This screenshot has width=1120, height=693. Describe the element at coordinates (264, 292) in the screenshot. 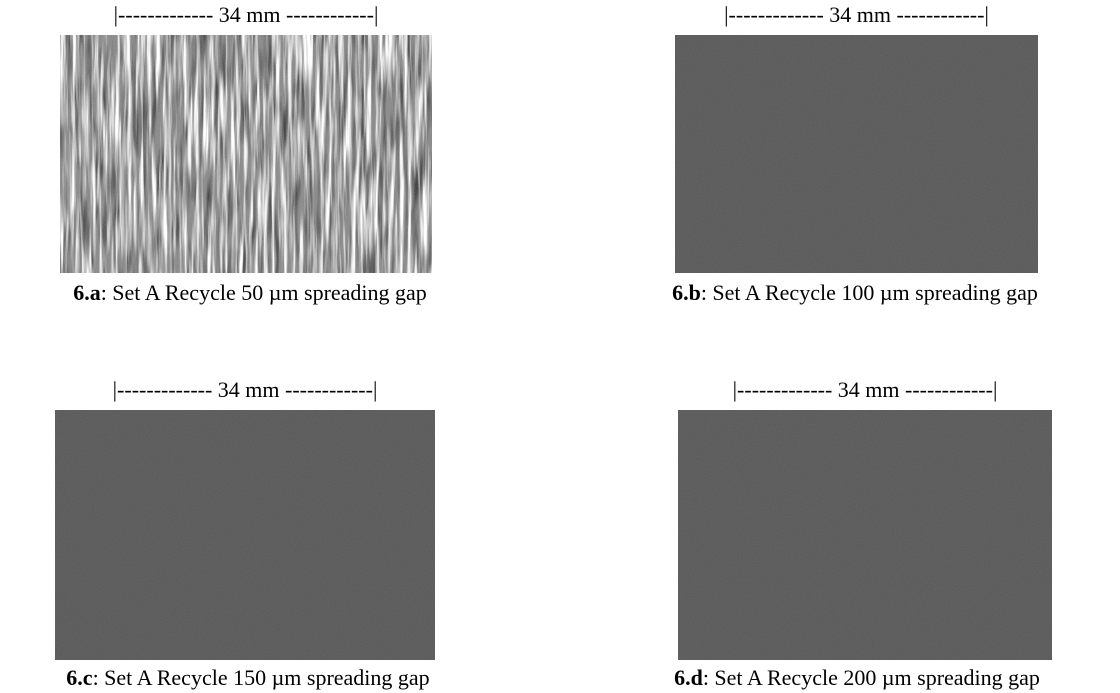

I see `caption-text: : Set A Recycle 50 µm spreading gap` at that location.